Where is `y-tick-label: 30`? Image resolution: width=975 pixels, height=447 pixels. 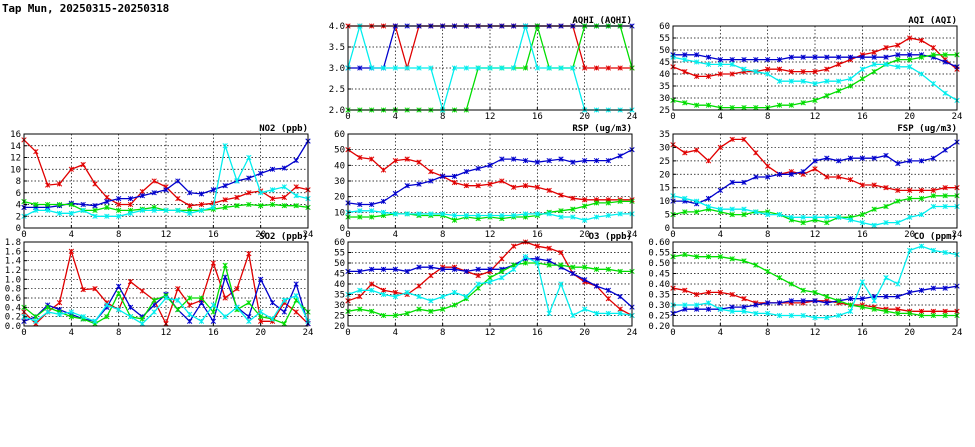
y-tick-label: 30 is located at coordinates (664, 99).